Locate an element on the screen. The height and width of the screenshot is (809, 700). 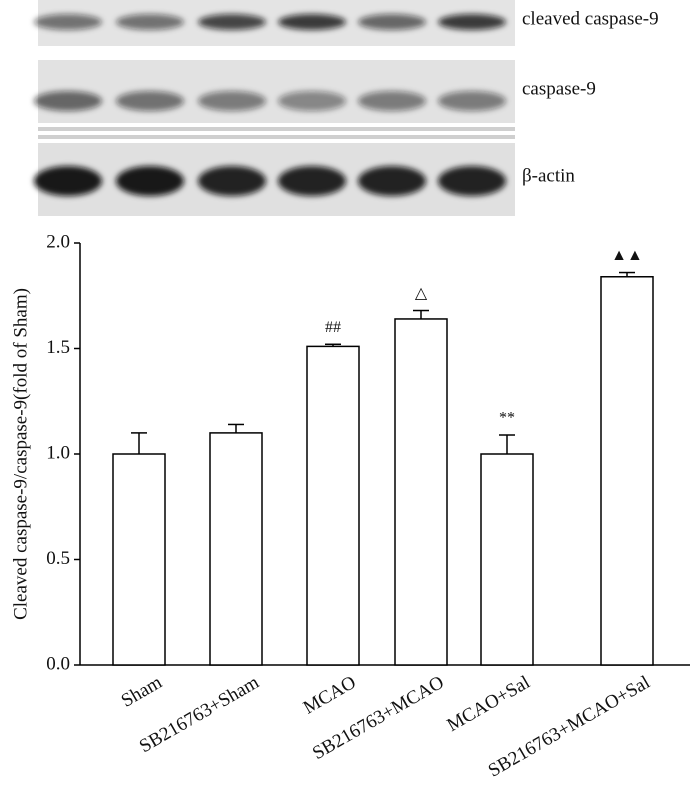
blot-label: caspase-9 is located at coordinates (559, 88).